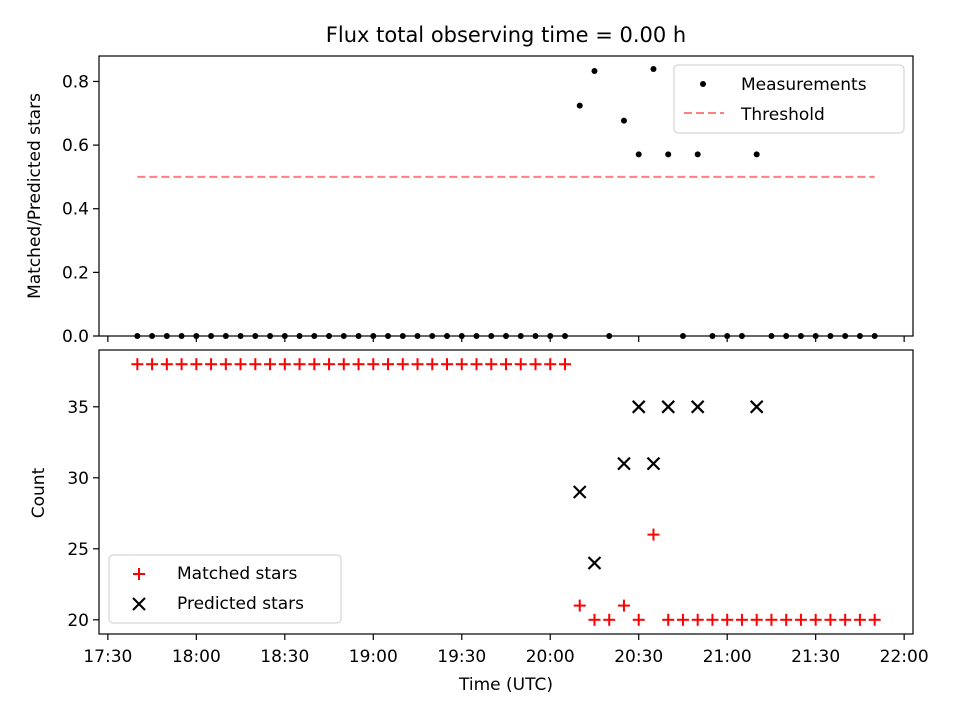  I want to click on x-tick-label: 21:00, so click(727, 657).